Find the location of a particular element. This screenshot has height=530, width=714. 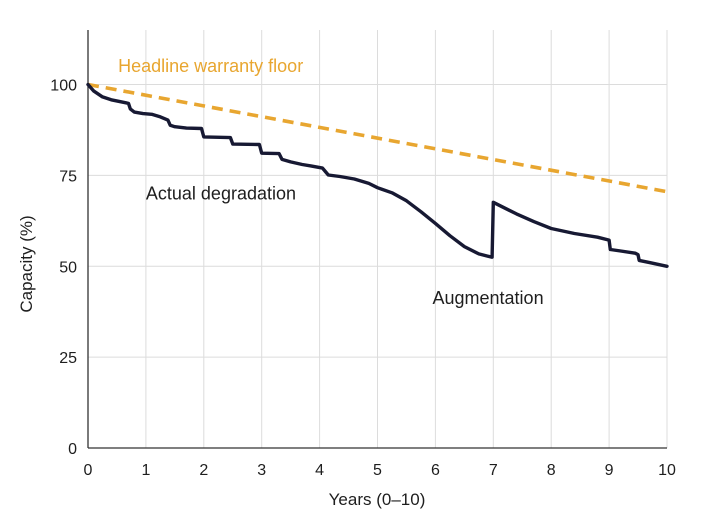

x-tick-label: 6 is located at coordinates (435, 470).